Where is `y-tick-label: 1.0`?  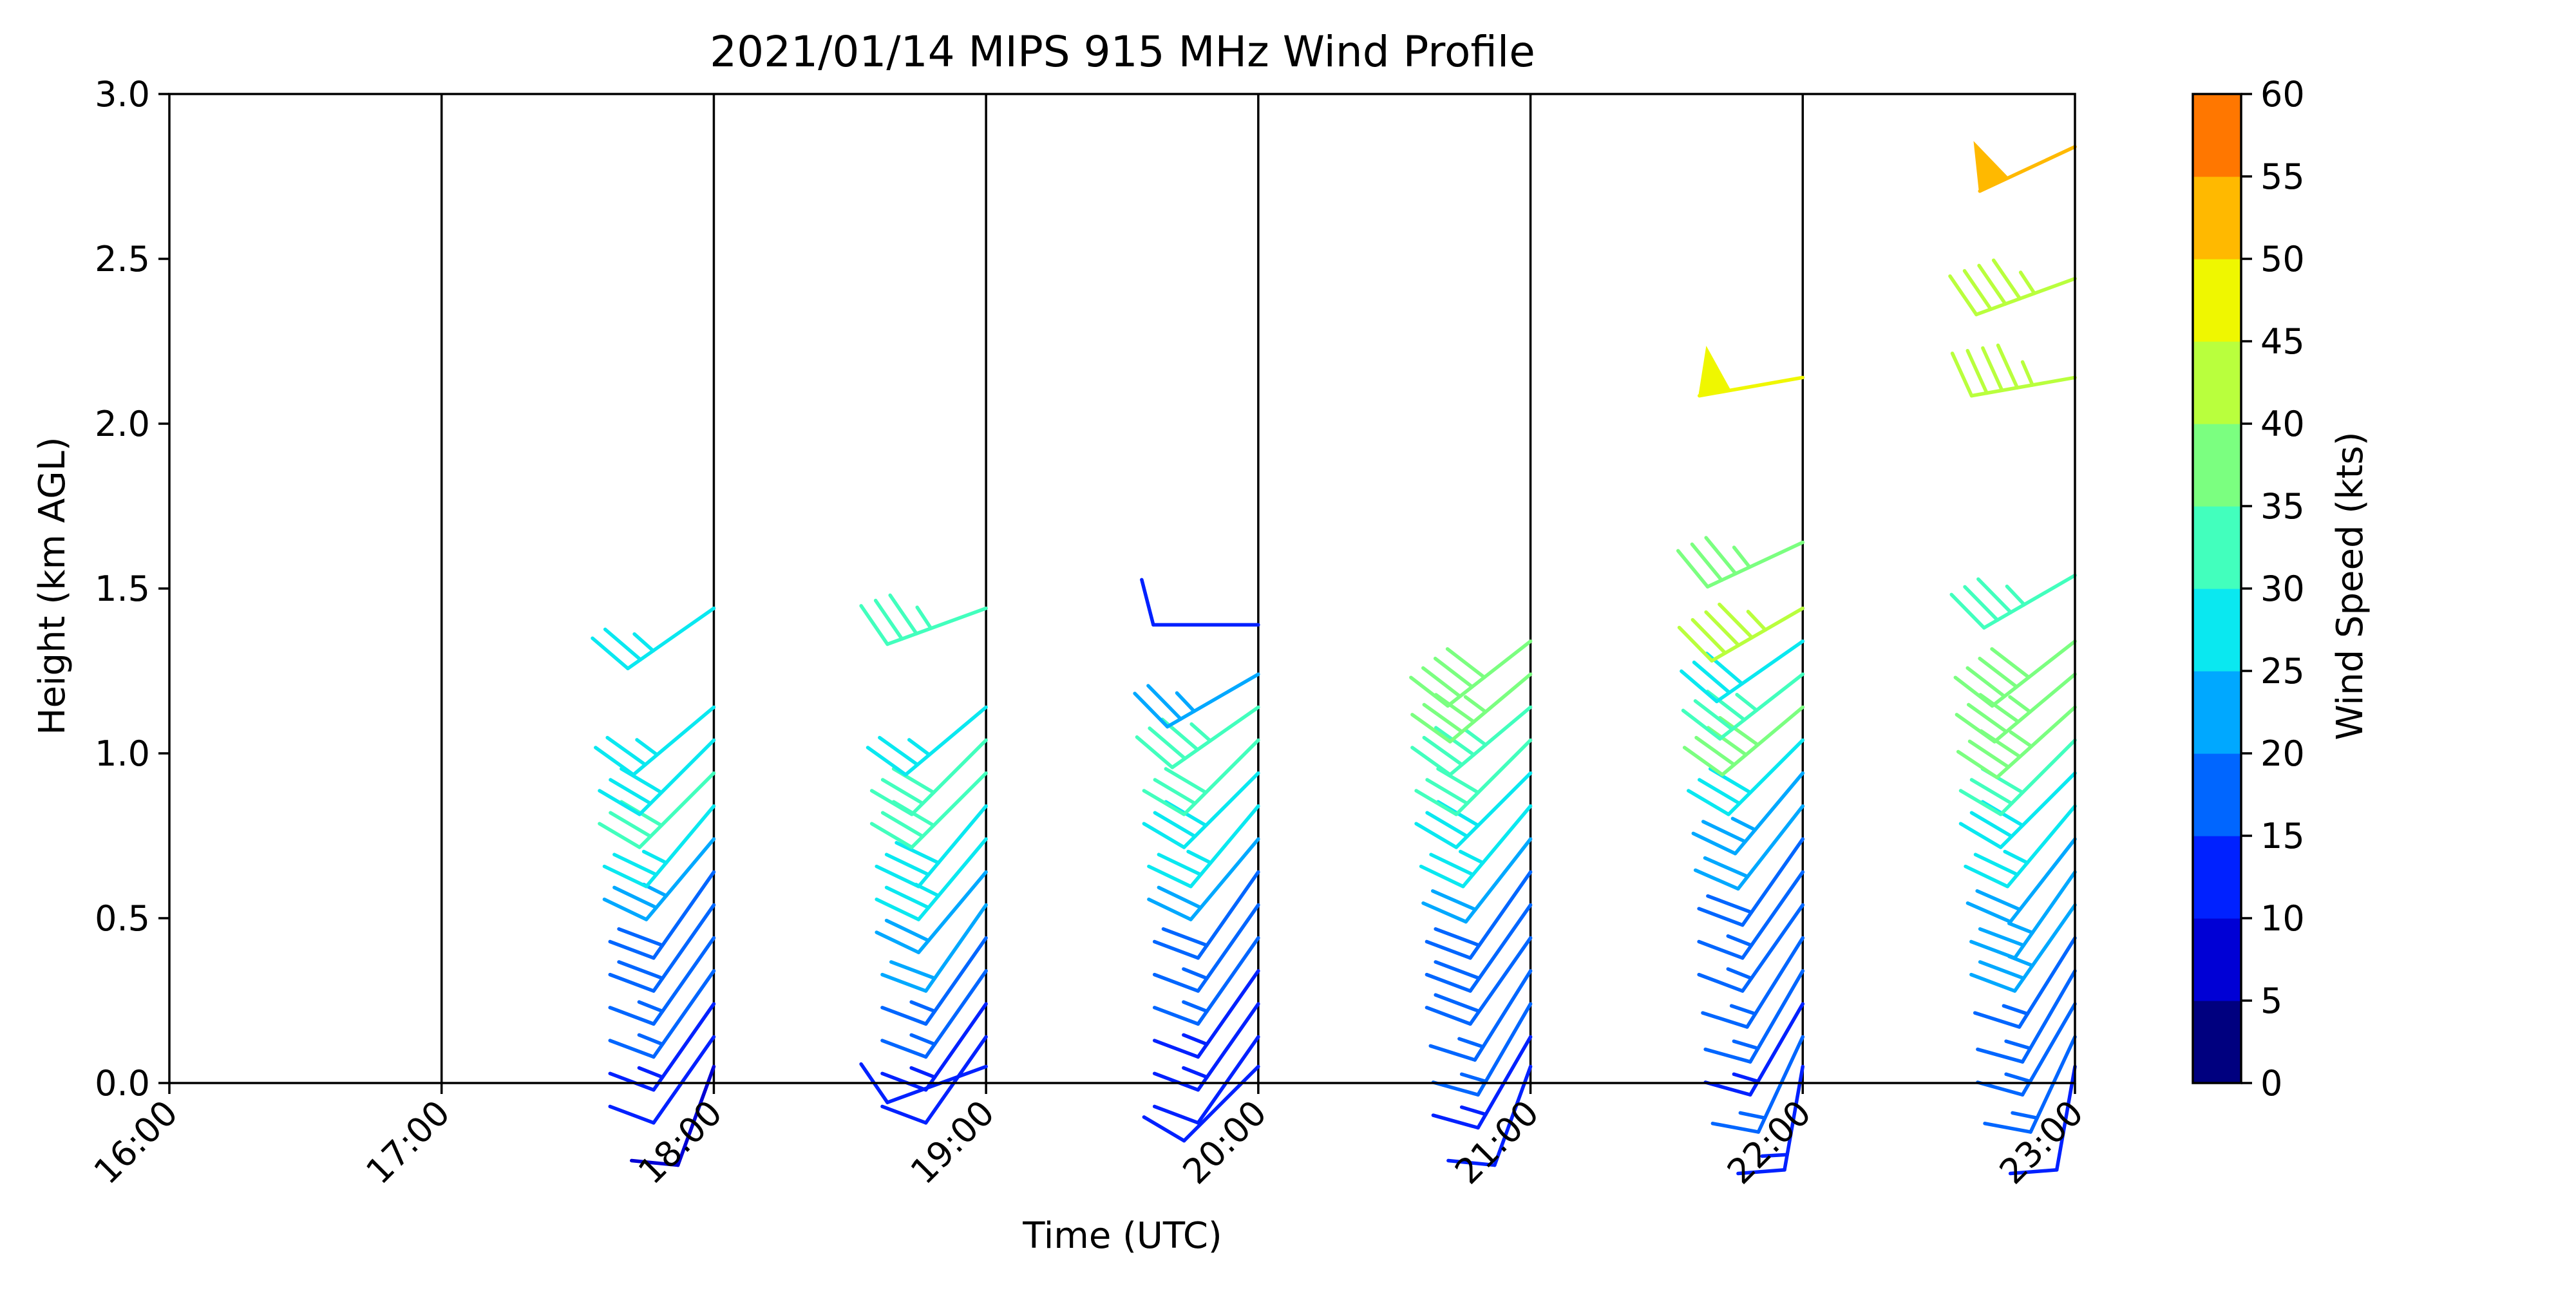 y-tick-label: 1.0 is located at coordinates (123, 753).